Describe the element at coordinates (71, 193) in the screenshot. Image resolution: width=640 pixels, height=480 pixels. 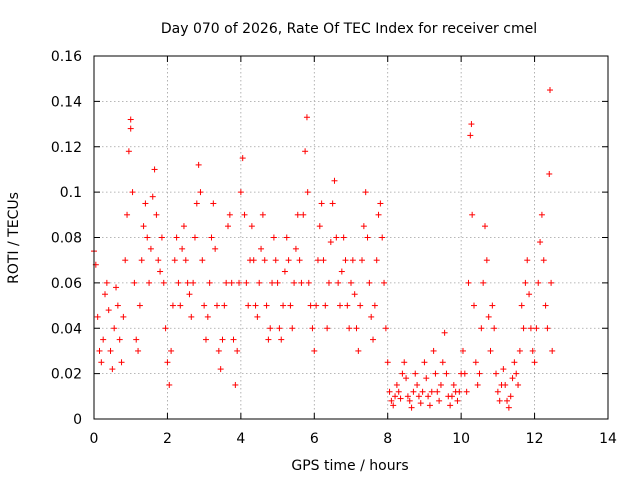
I see `y-tick-label: 0.1` at that location.